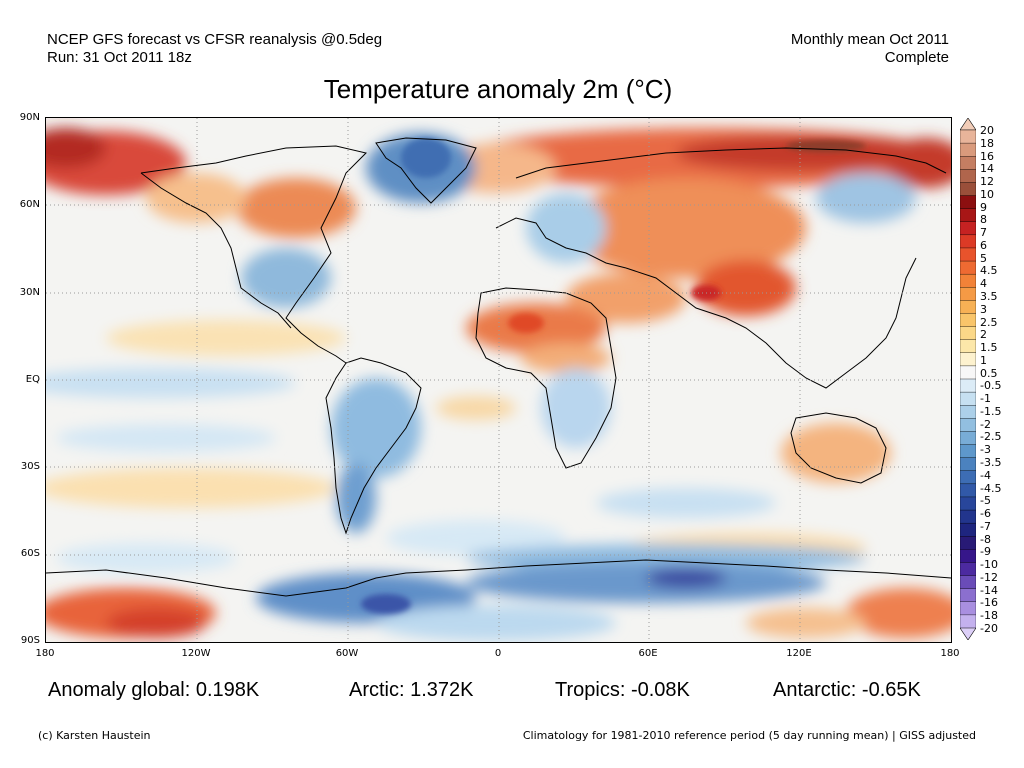  Describe the element at coordinates (32, 379) in the screenshot. I see `lat-label-eq: EQ` at that location.